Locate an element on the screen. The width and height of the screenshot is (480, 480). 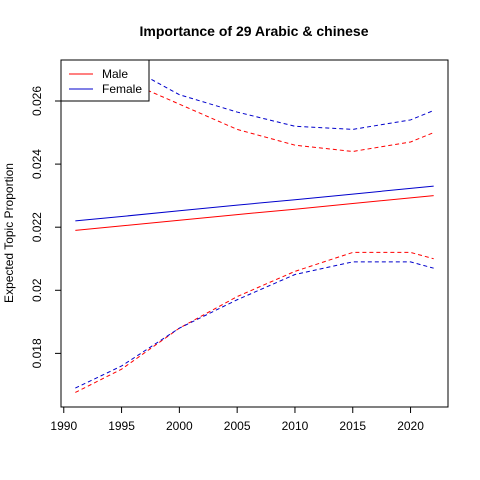
y-tick-label: 0.022 is located at coordinates (37, 227).